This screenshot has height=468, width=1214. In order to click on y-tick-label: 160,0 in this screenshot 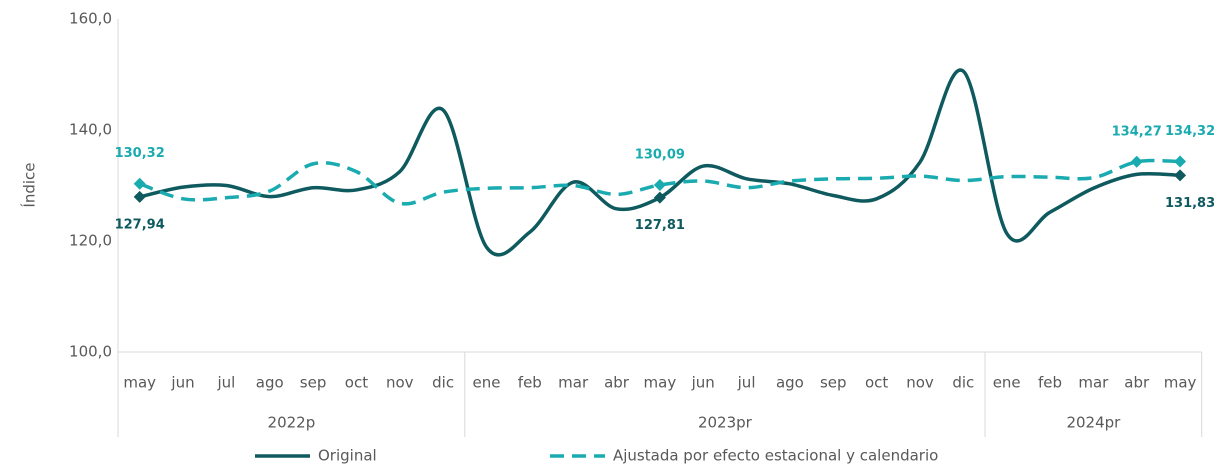, I will do `click(90, 19)`.